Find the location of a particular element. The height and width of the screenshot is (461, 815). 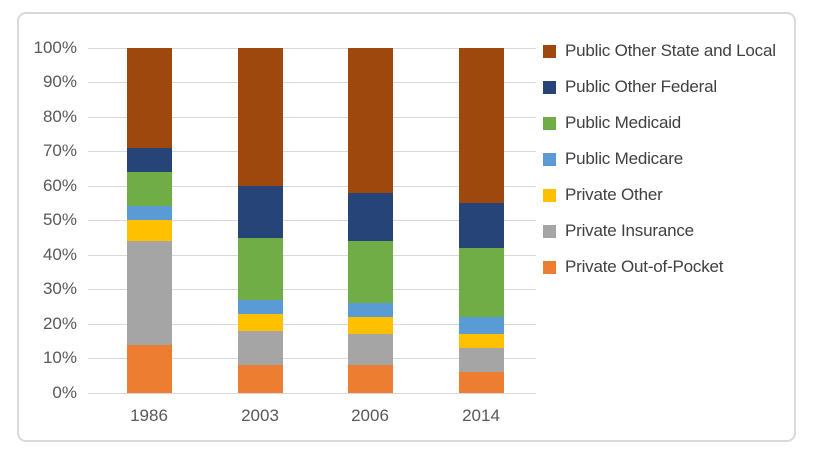

y-axis-tick-label-70%: 70% is located at coordinates (59, 151).